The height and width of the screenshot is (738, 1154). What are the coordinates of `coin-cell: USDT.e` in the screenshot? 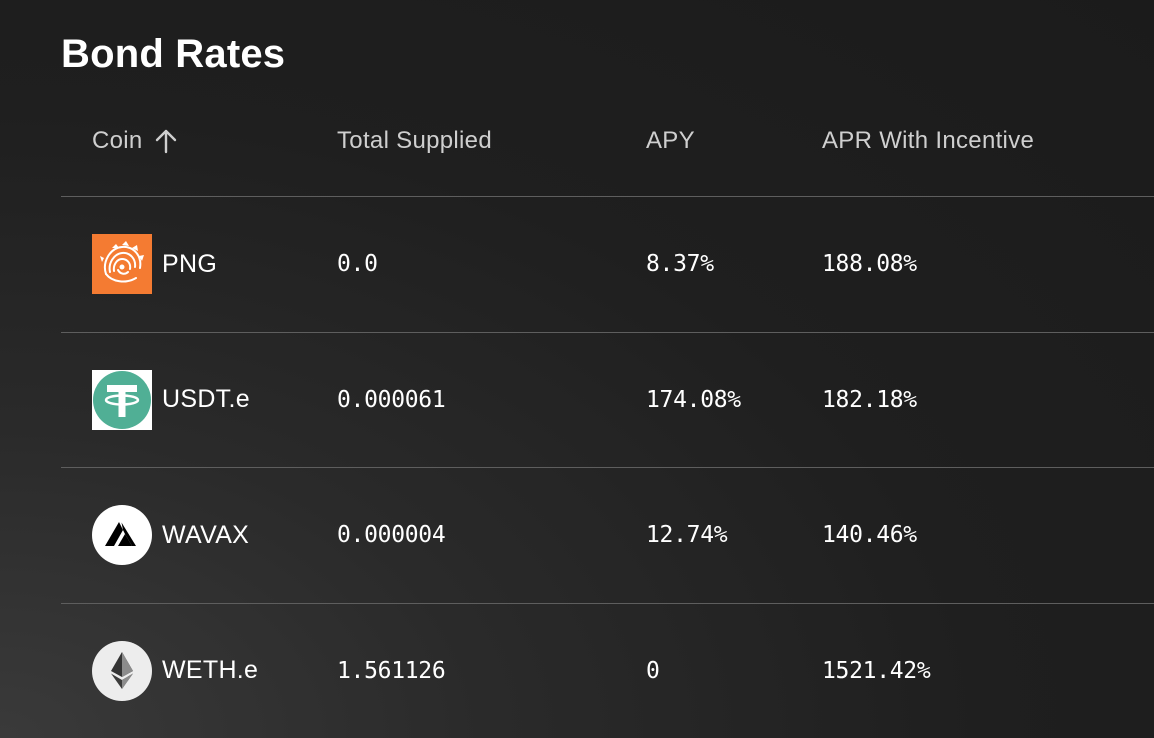 It's located at (171, 400).